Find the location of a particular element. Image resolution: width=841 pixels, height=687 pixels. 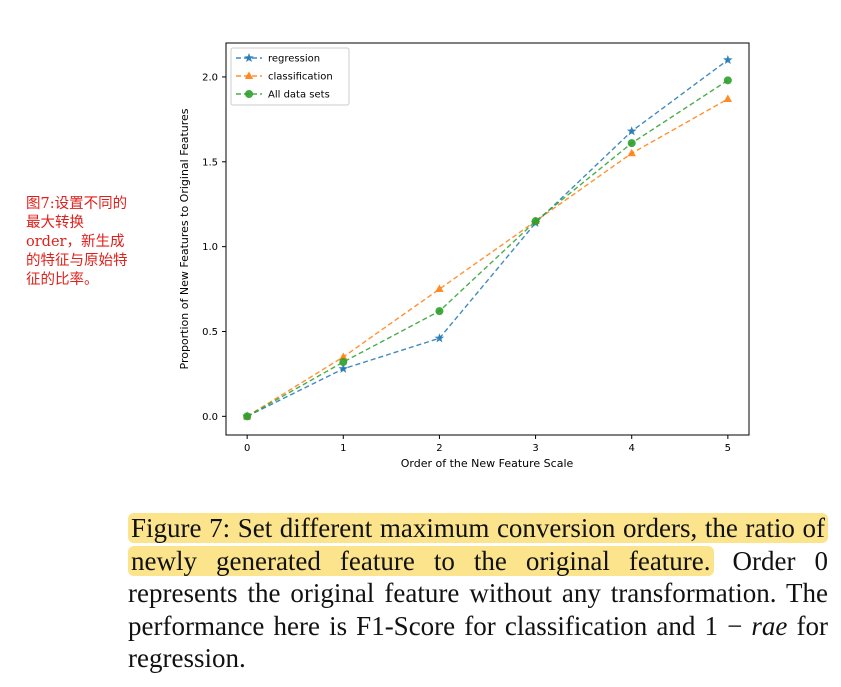

caption-text-end: for regression. is located at coordinates (478, 642).